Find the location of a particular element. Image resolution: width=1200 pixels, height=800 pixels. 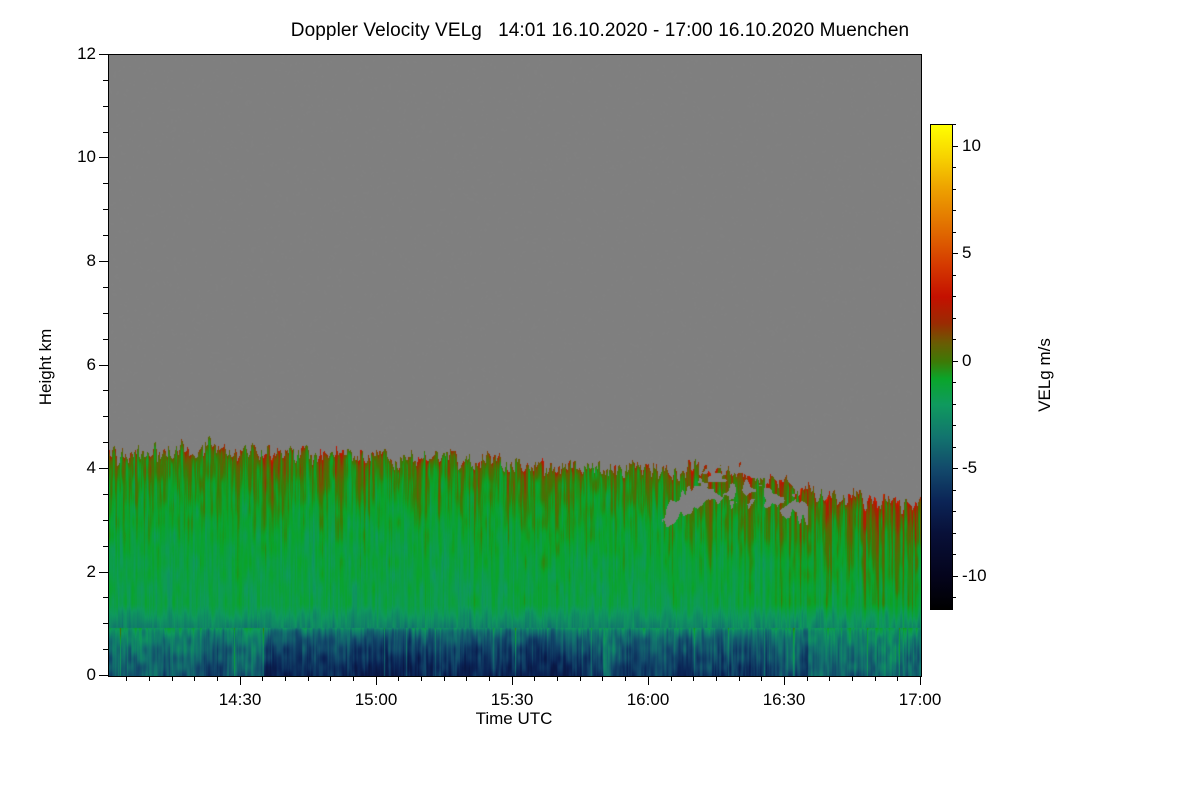

y-tick-label: 12 is located at coordinates (86, 53).